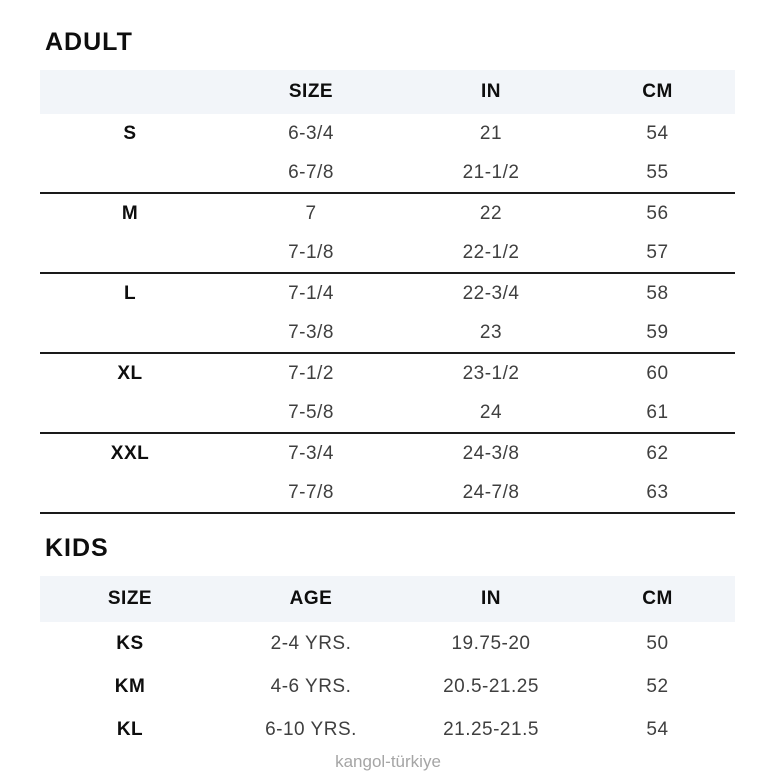 This screenshot has height=776, width=776. What do you see at coordinates (657, 213) in the screenshot?
I see `cm-value: 56` at bounding box center [657, 213].